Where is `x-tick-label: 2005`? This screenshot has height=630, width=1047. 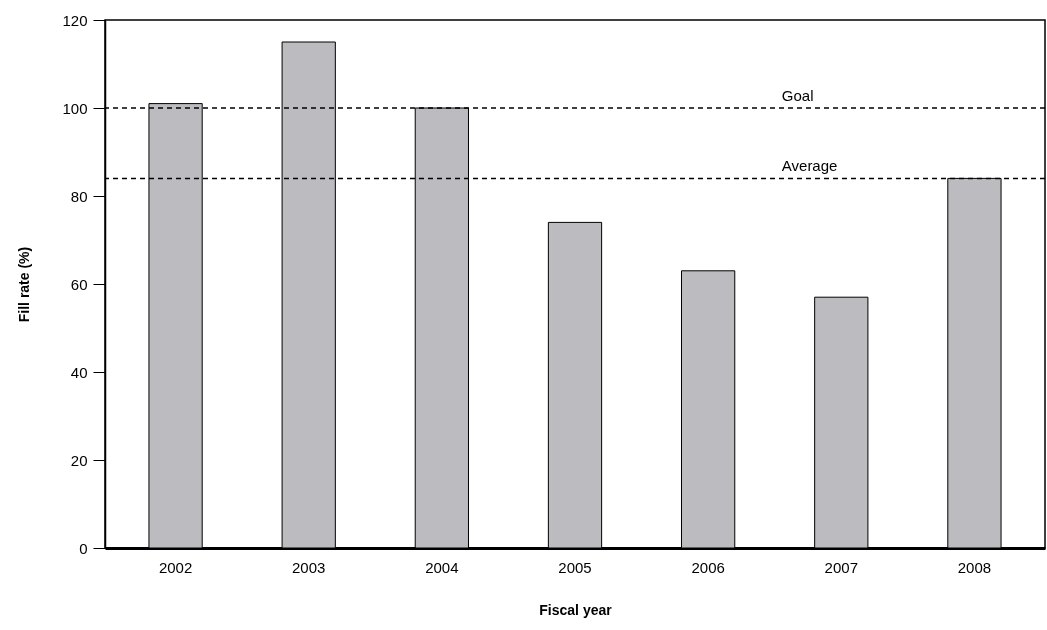
x-tick-label: 2005 is located at coordinates (575, 567).